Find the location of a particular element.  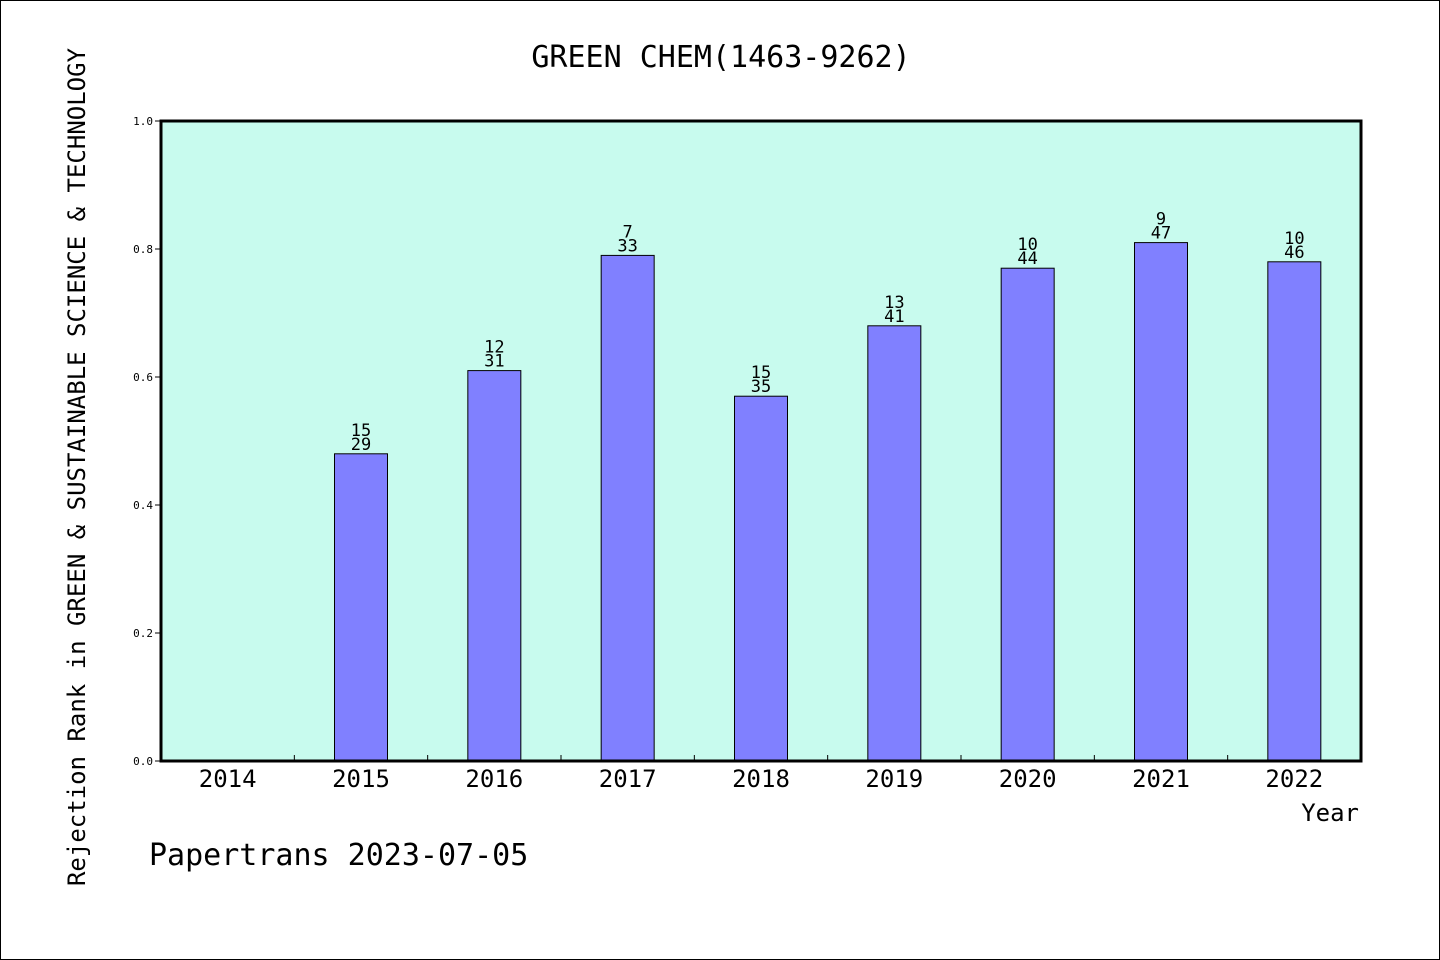

y-tick-label: 0.8 is located at coordinates (143, 249).